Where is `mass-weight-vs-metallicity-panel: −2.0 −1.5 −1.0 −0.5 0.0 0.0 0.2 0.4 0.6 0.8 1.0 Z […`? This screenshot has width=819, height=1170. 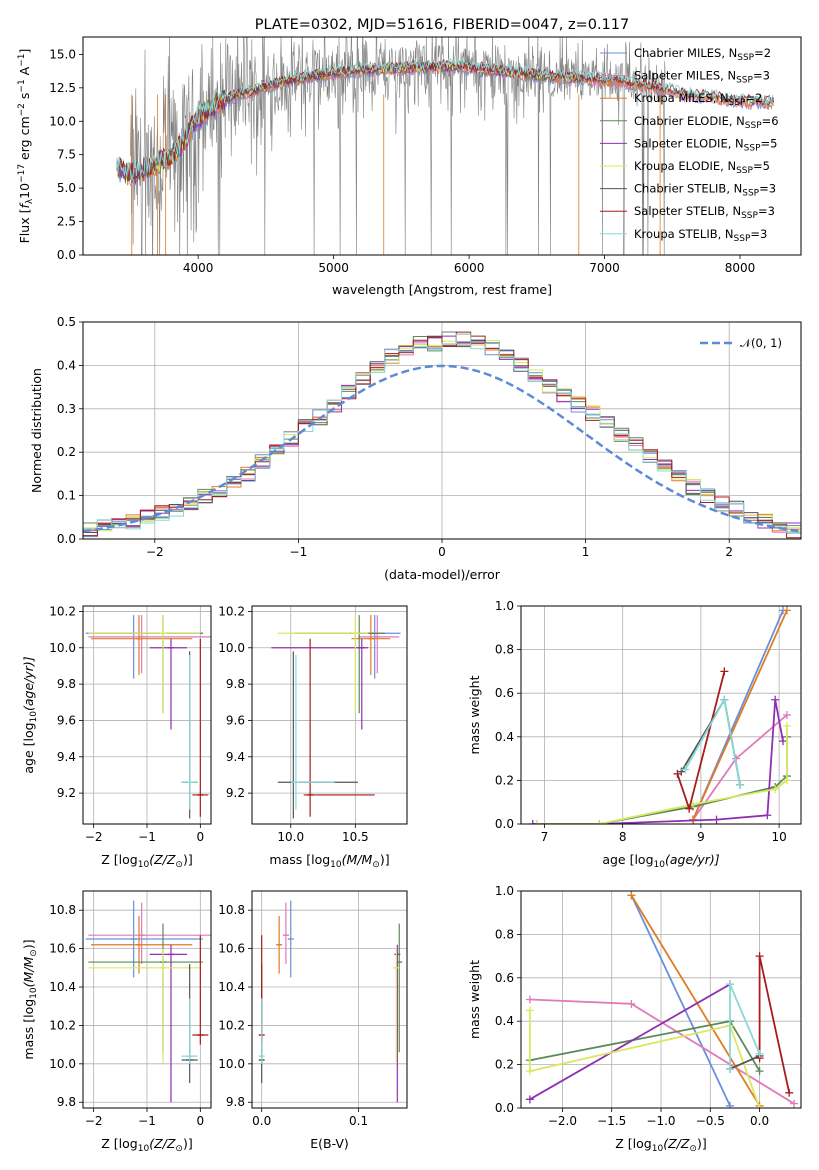 mass-weight-vs-metallicity-panel: −2.0 −1.5 −1.0 −0.5 0.0 0.0 0.2 0.4 0.6 0.8 1.0 Z [… is located at coordinates (634, 1019).